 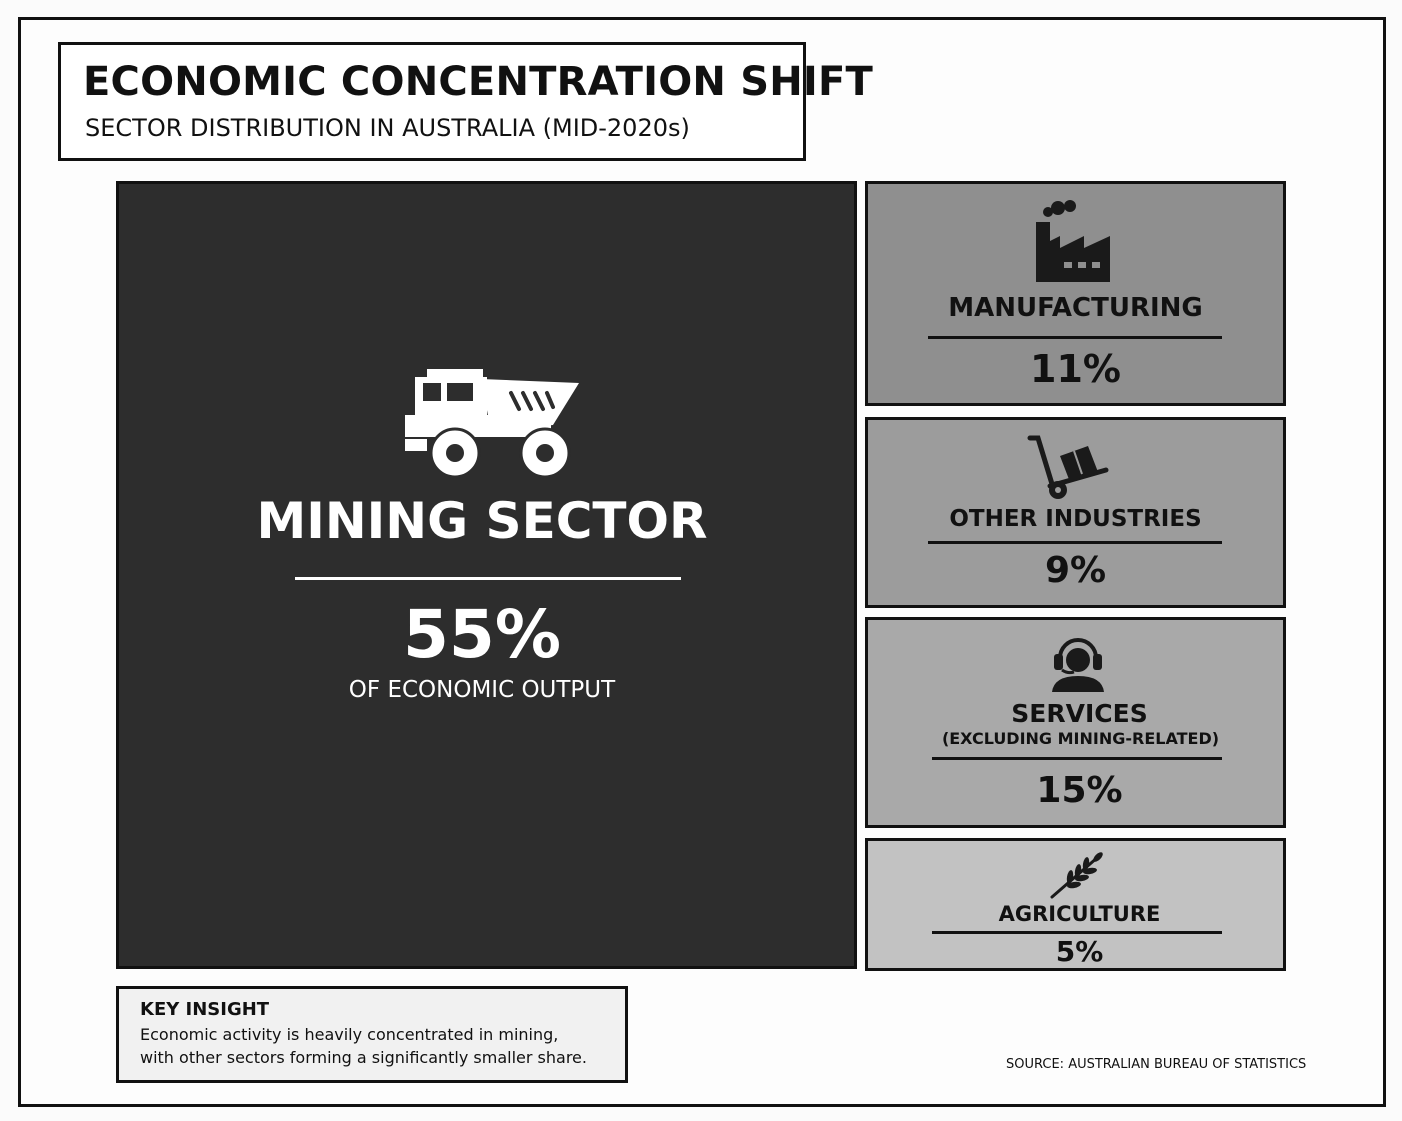 I want to click on tile-other-industries: OTHER INDUSTRIES 9%, so click(x=1075, y=512).